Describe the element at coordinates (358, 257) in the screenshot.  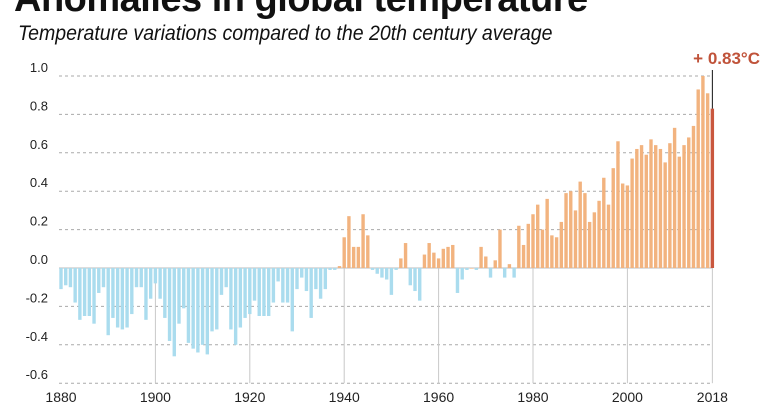
I see `bar-1943` at that location.